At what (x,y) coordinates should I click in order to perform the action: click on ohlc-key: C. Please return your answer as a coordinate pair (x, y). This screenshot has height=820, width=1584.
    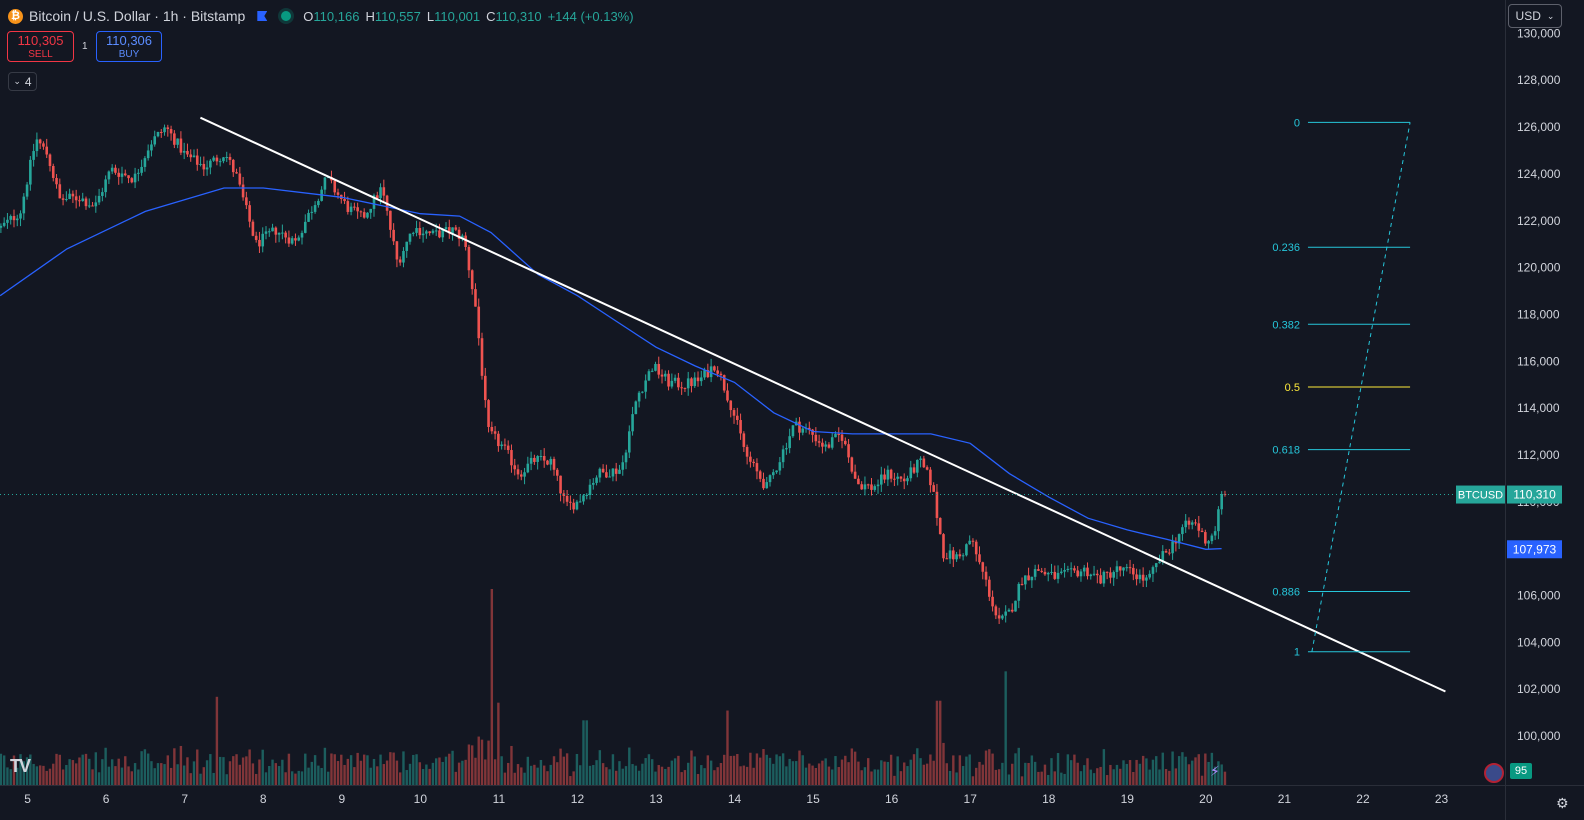
    Looking at the image, I should click on (491, 16).